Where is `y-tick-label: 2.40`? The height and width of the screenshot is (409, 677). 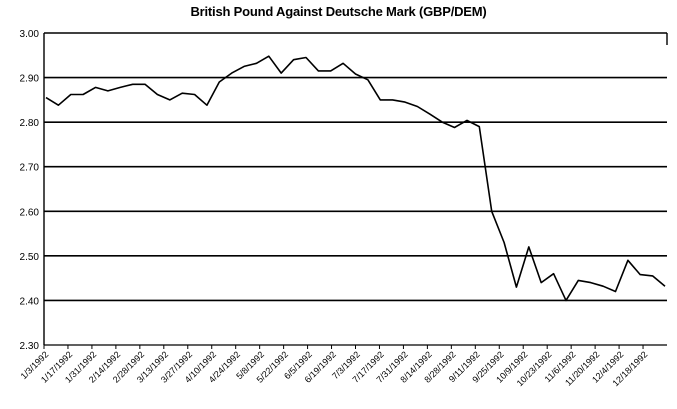
y-tick-label: 2.40 is located at coordinates (30, 301).